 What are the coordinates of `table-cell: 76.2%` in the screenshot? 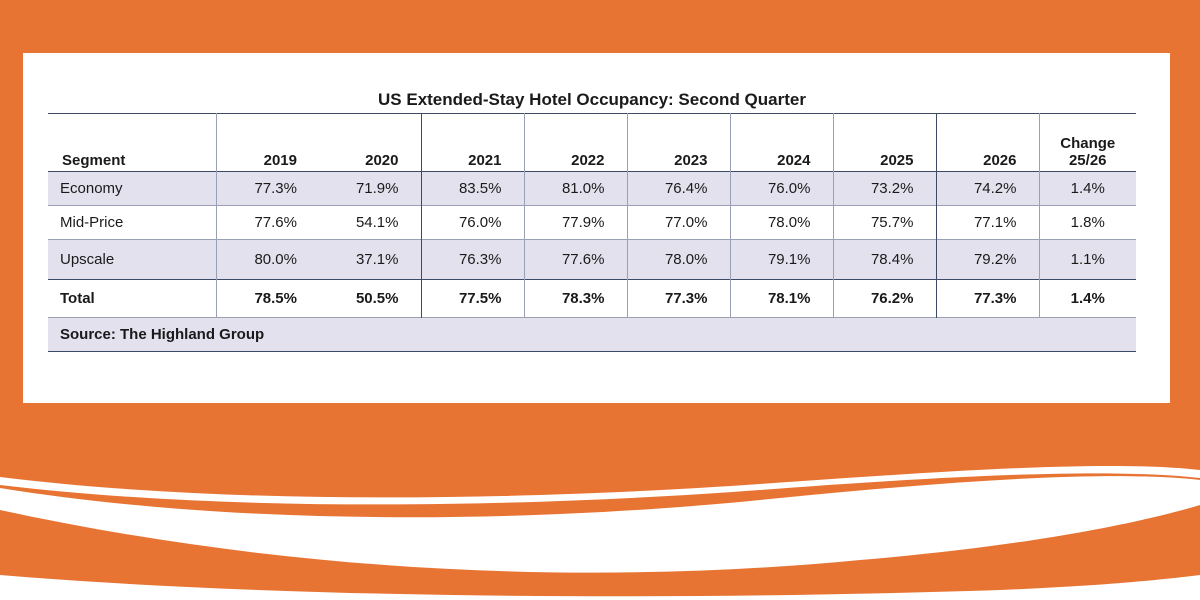 It's located at (884, 298).